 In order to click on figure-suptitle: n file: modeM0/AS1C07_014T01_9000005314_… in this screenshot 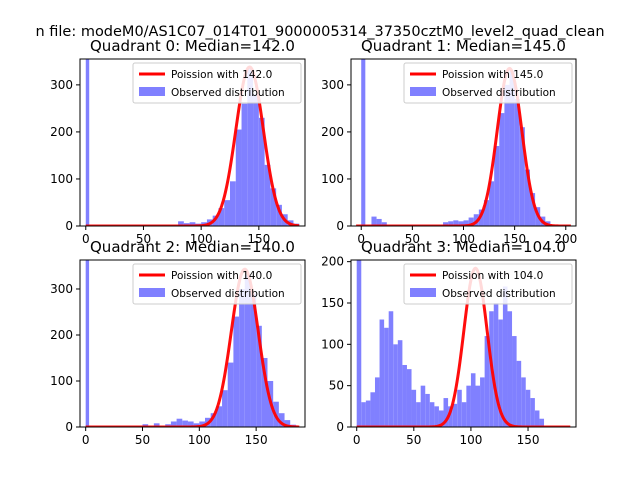, I will do `click(319, 32)`.